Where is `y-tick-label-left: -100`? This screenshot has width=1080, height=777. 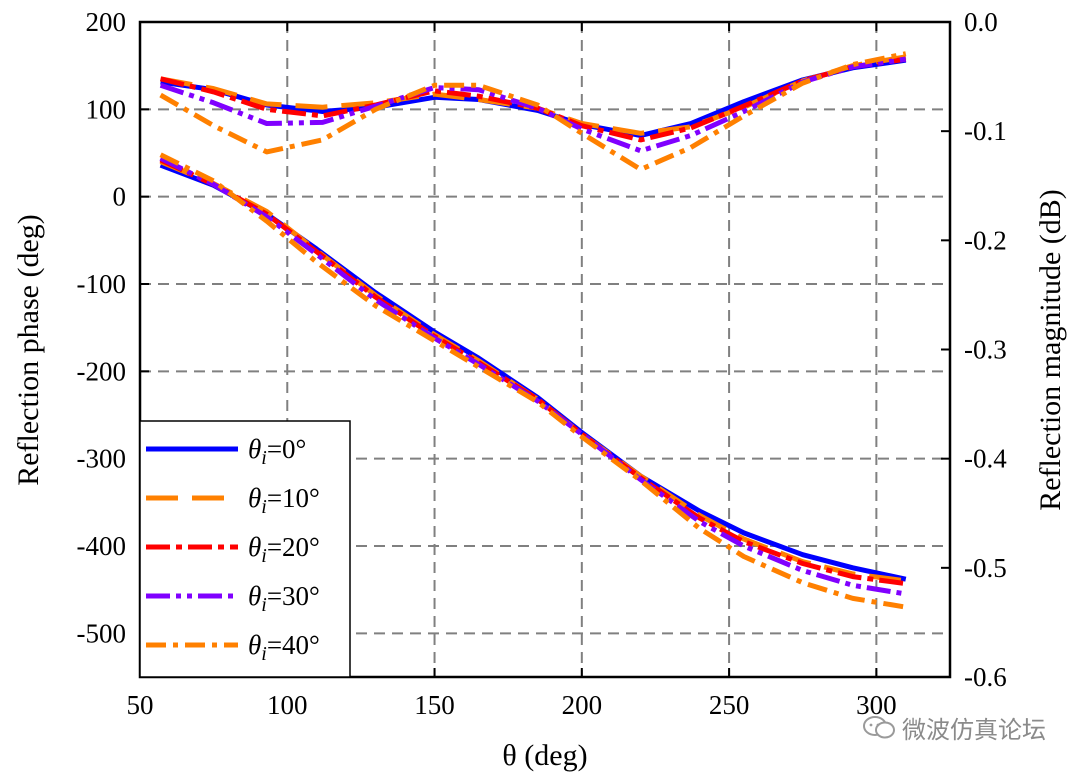 y-tick-label-left: -100 is located at coordinates (102, 284).